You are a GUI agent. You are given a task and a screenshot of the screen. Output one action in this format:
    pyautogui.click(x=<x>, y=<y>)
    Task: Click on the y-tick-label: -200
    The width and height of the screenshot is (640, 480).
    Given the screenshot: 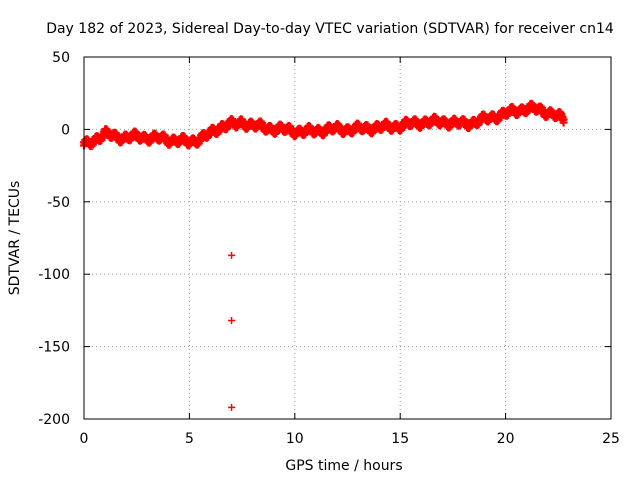 What is the action you would take?
    pyautogui.click(x=54, y=420)
    